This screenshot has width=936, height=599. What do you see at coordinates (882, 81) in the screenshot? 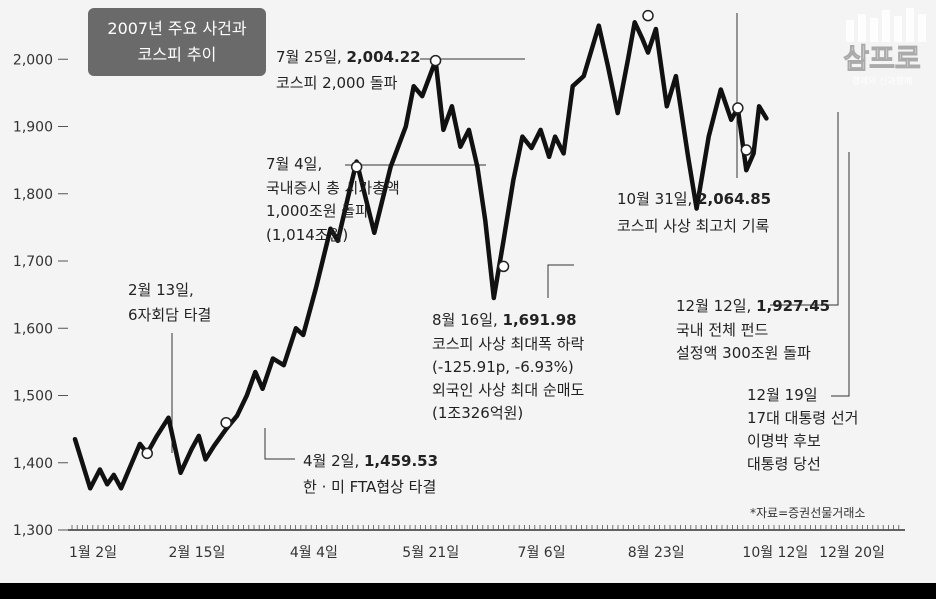
I see `logo-sub-text: 경제의 신과함께` at bounding box center [882, 81].